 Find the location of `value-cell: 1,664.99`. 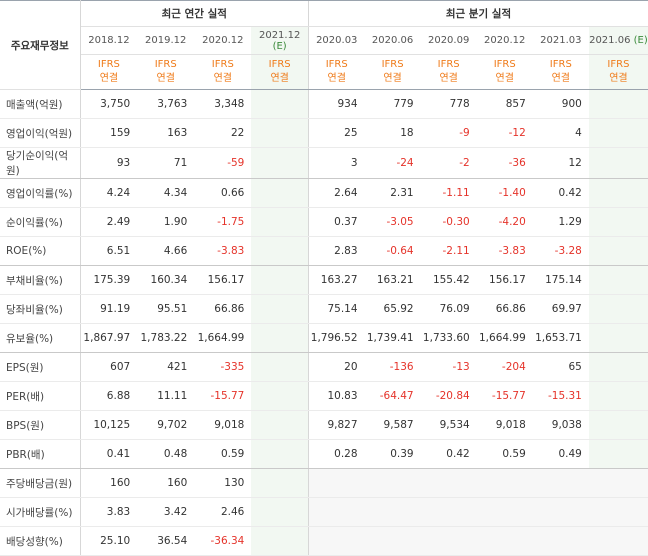

value-cell: 1,664.99 is located at coordinates (223, 338).